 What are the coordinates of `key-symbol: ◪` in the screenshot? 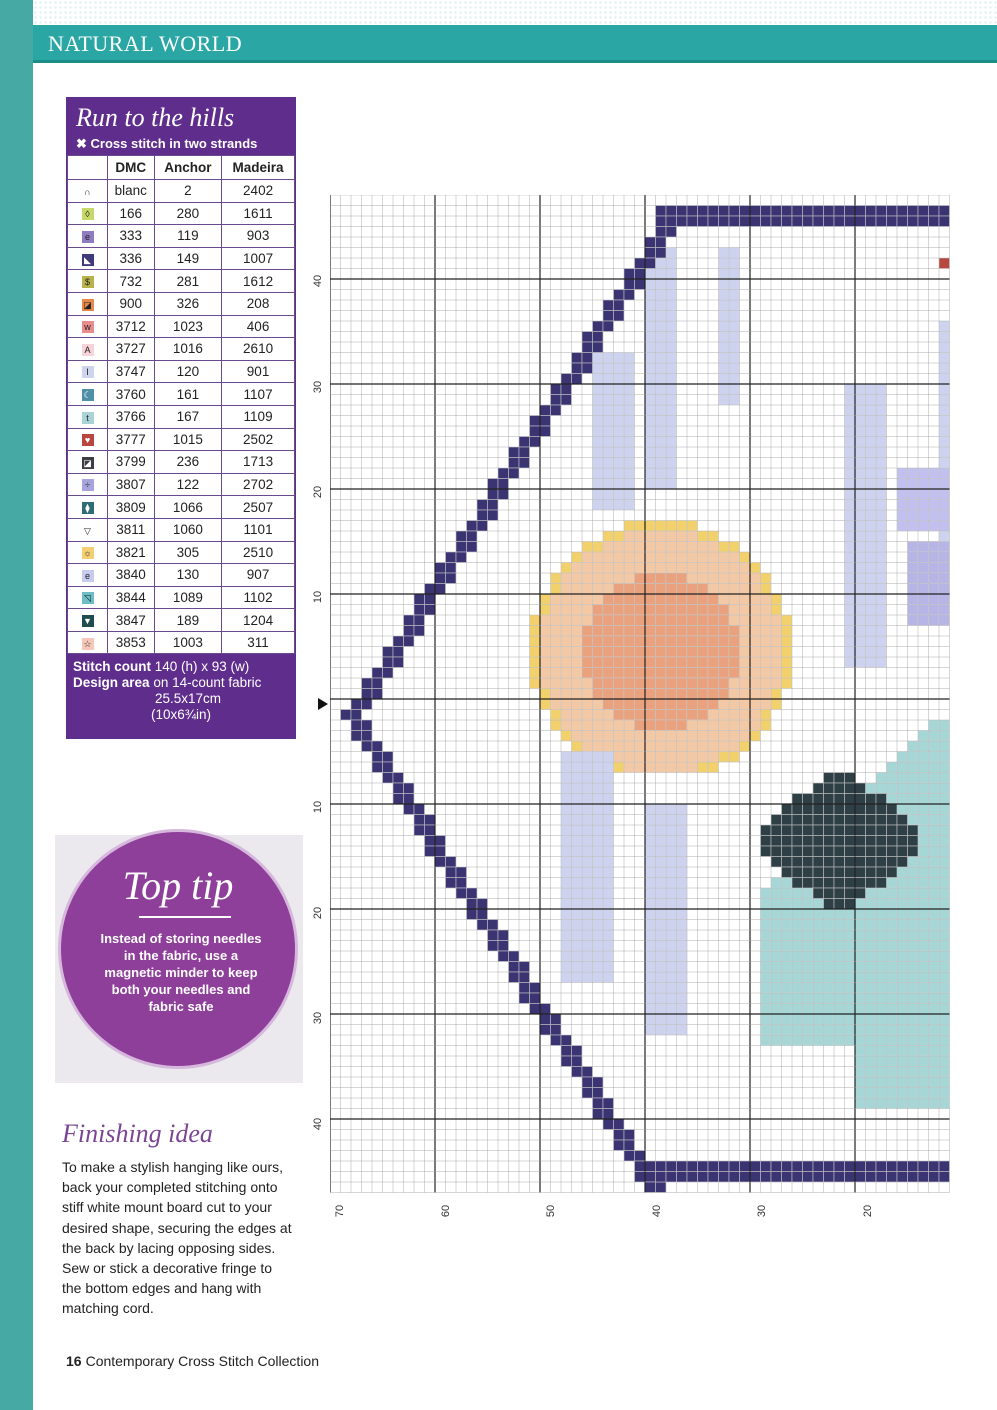 It's located at (87, 462).